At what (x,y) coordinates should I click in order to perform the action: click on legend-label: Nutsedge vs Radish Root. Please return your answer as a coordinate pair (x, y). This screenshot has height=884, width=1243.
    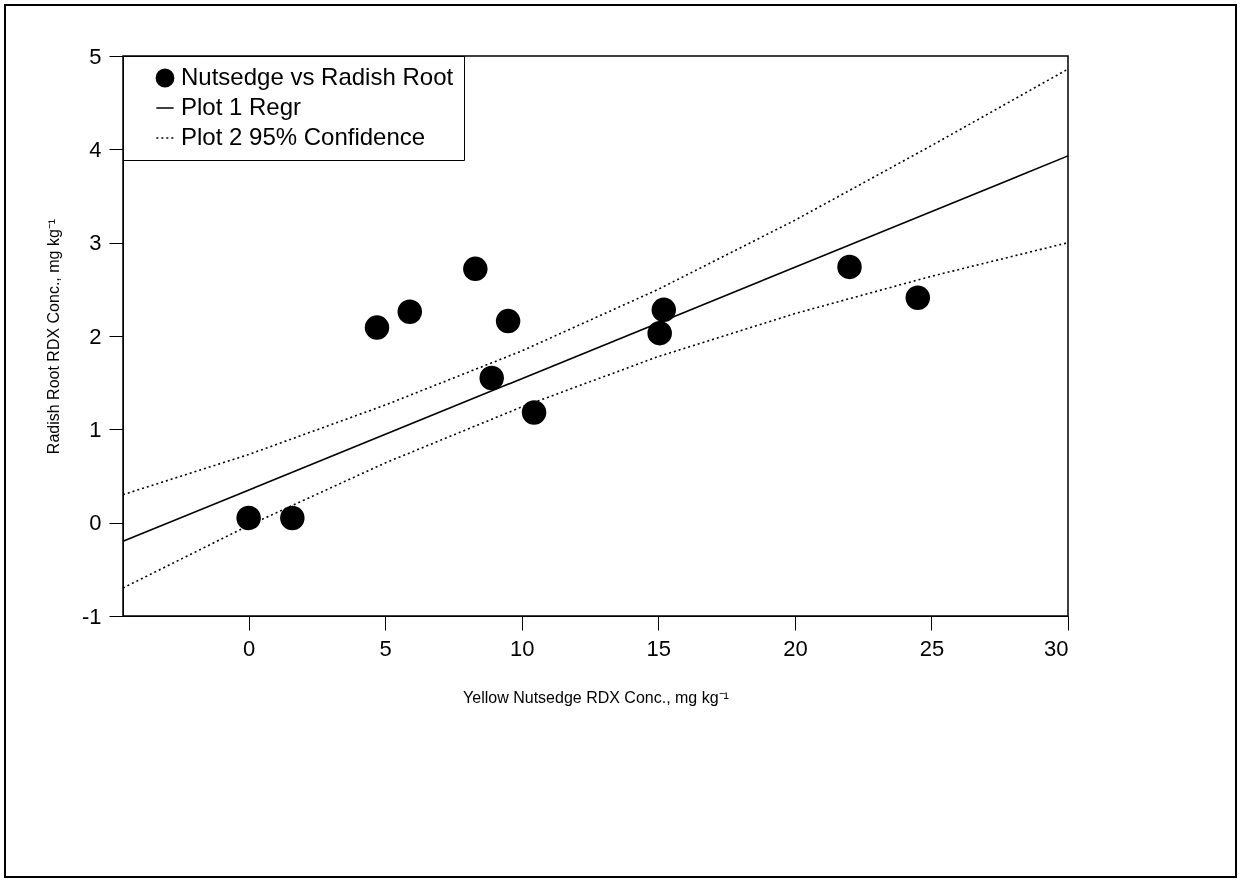
    Looking at the image, I should click on (317, 76).